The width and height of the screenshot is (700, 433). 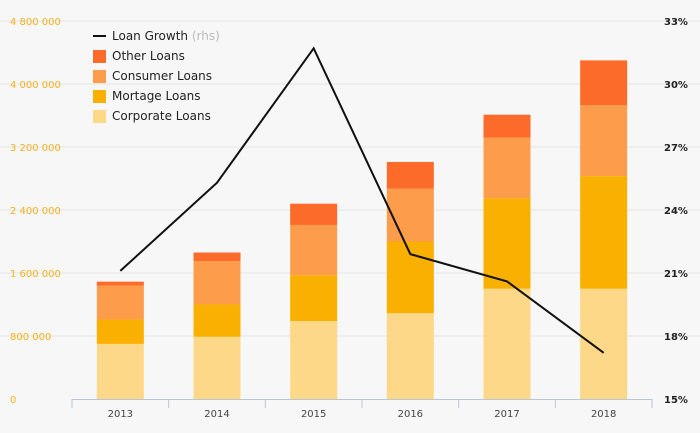 What do you see at coordinates (676, 274) in the screenshot?
I see `right-tick-label: 21%` at bounding box center [676, 274].